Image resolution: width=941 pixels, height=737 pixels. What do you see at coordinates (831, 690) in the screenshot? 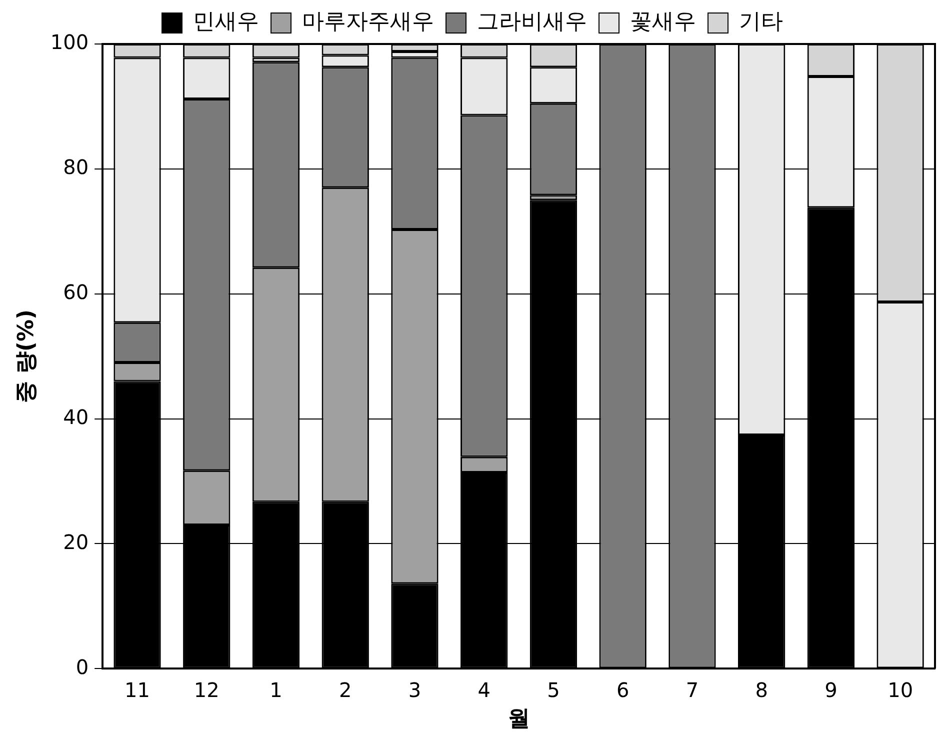
I see `x-tick-label: 9` at bounding box center [831, 690].